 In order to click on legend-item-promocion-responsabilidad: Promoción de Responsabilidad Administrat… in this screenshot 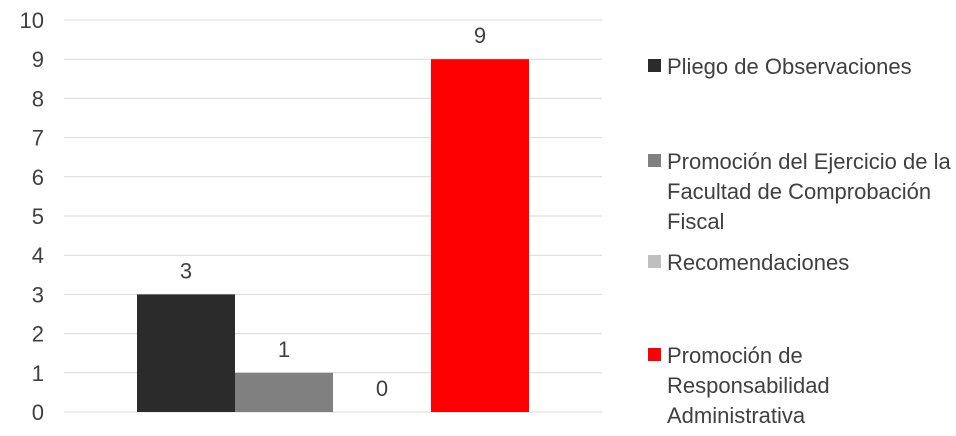, I will do `click(800, 386)`.